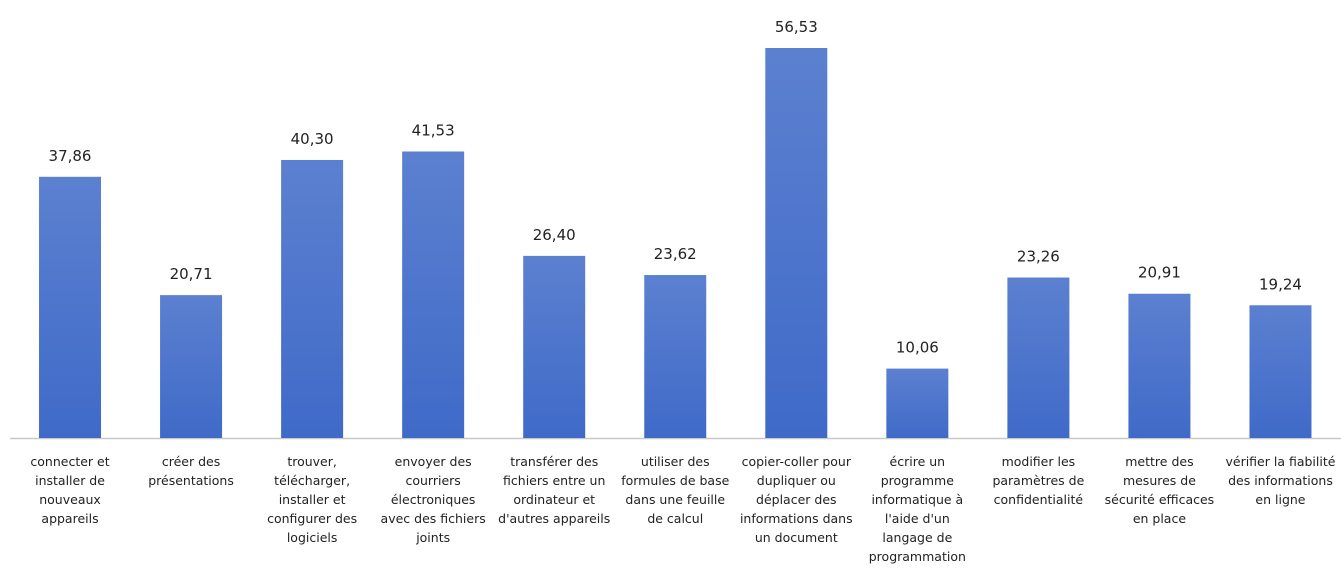 This screenshot has height=572, width=1341. Describe the element at coordinates (191, 471) in the screenshot. I see `x-tick-label: créer des présentations` at that location.